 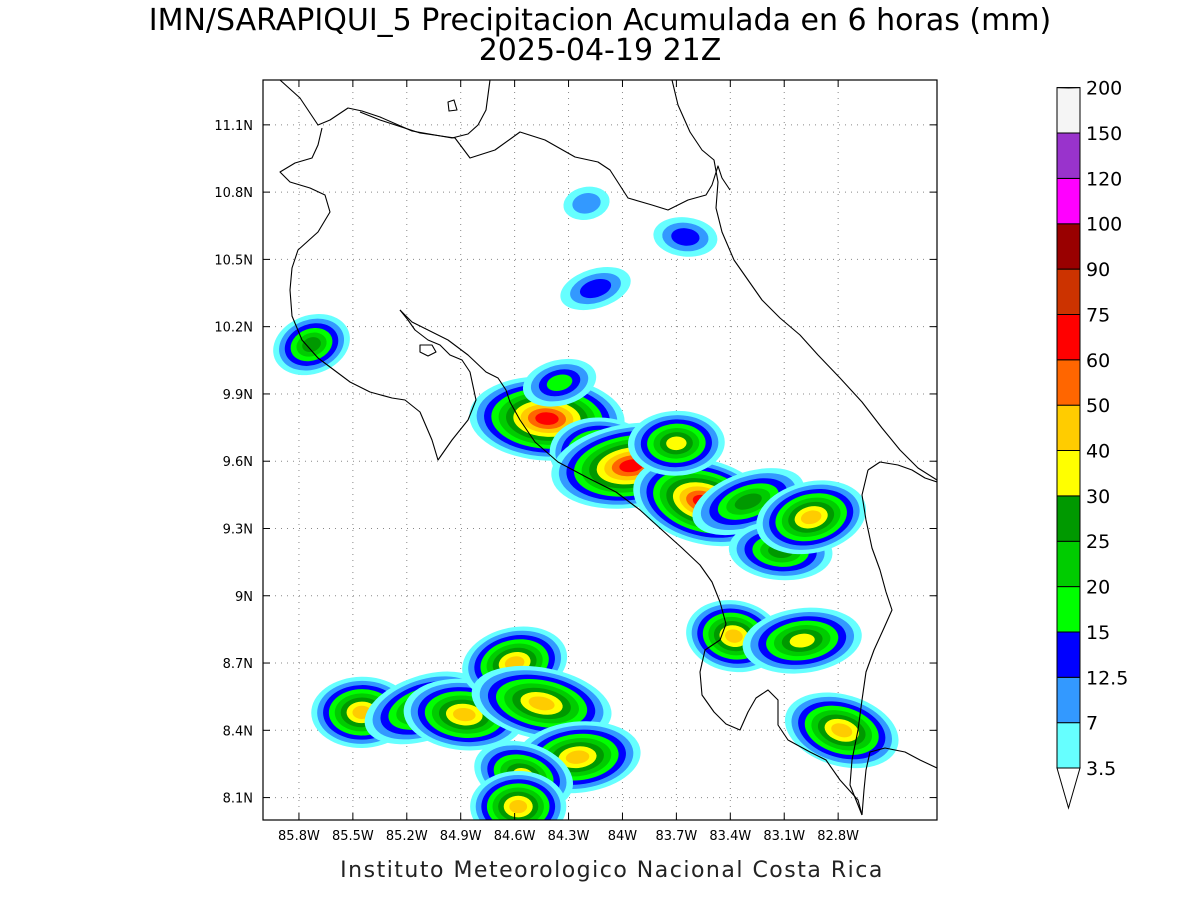 I want to click on nicaragua-costa-rica-border, so click(x=545, y=161).